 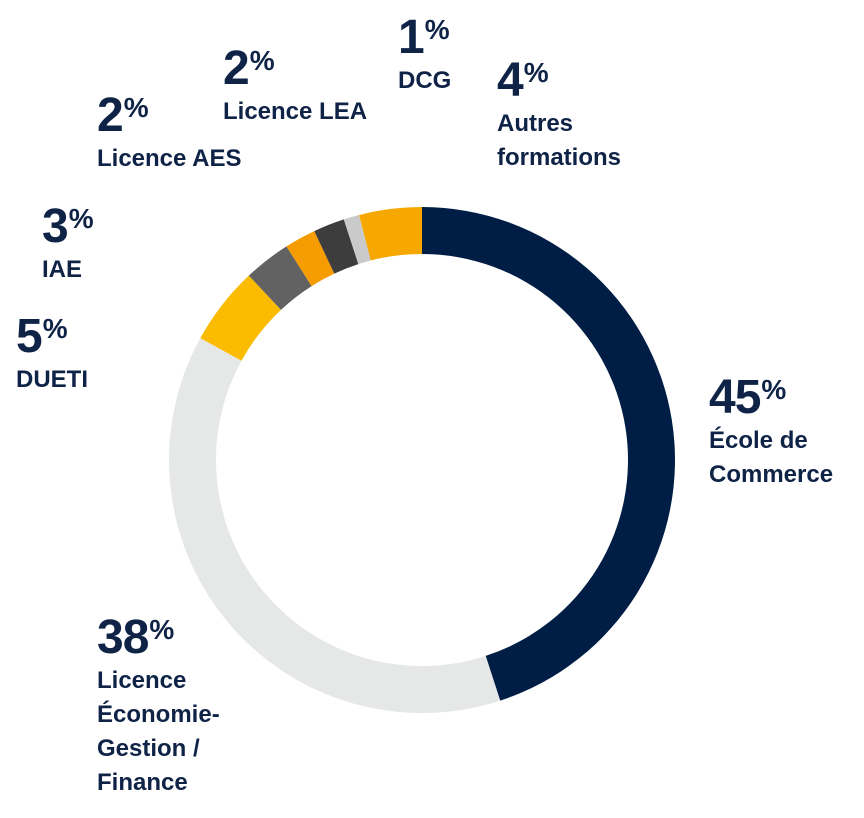 I want to click on autres-formations-value: 4, so click(x=510, y=80).